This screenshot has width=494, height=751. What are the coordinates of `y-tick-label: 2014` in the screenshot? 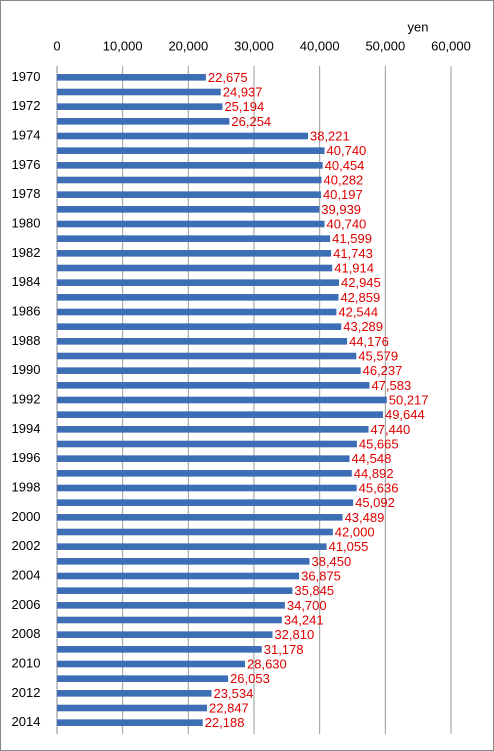 It's located at (26, 721).